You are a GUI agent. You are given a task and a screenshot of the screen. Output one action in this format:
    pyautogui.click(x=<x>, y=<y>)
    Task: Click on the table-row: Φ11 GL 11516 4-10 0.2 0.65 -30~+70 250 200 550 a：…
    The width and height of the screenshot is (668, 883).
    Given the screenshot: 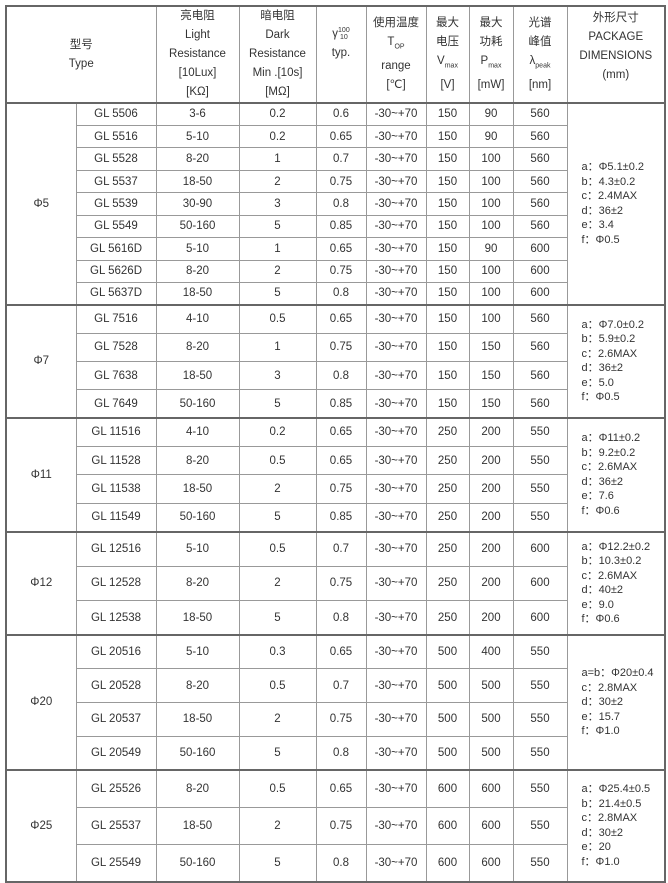 What is the action you would take?
    pyautogui.click(x=335, y=474)
    